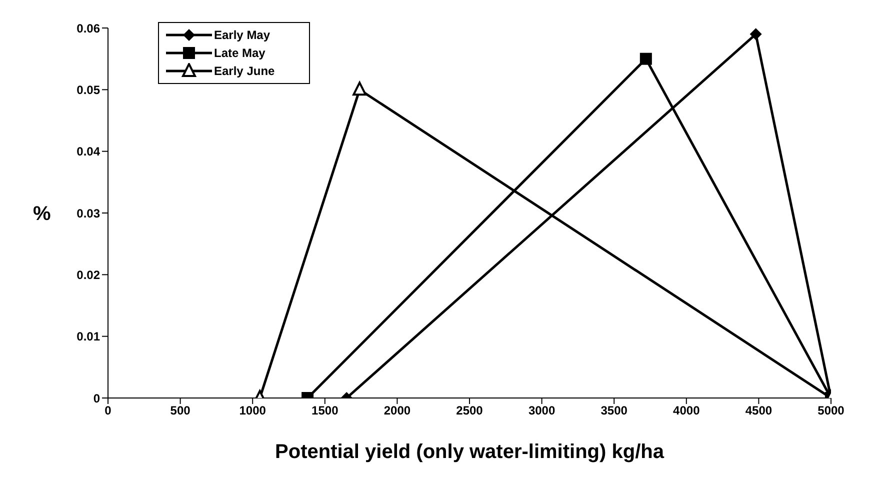  Describe the element at coordinates (252, 411) in the screenshot. I see `x-tick-label: 1000` at that location.